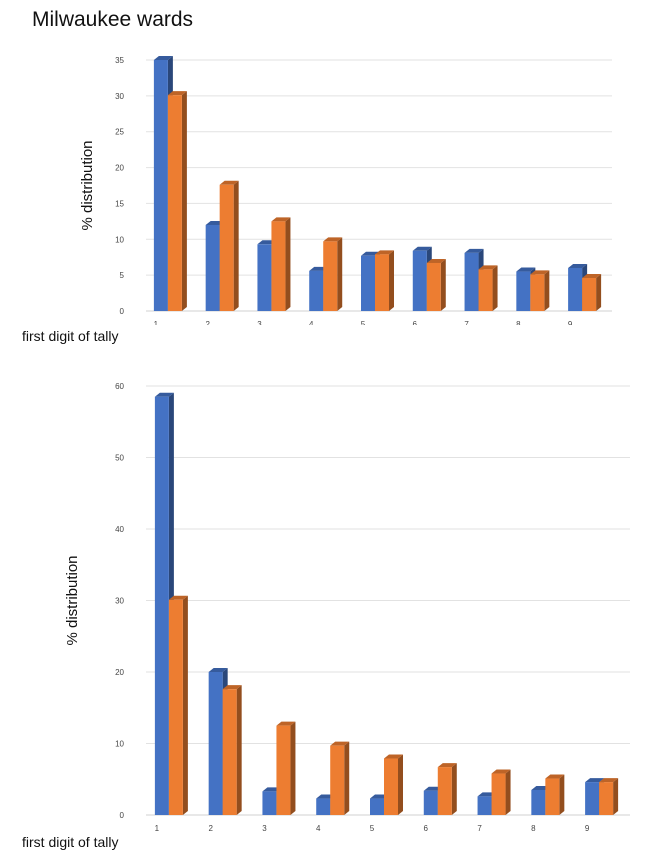 This screenshot has width=650, height=860. What do you see at coordinates (119, 458) in the screenshot?
I see `y-tick-label: 50` at bounding box center [119, 458].